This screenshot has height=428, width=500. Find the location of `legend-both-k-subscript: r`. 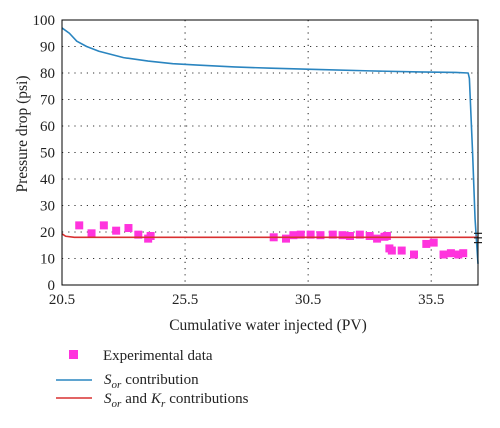

legend-both-k-subscript: r is located at coordinates (163, 404).